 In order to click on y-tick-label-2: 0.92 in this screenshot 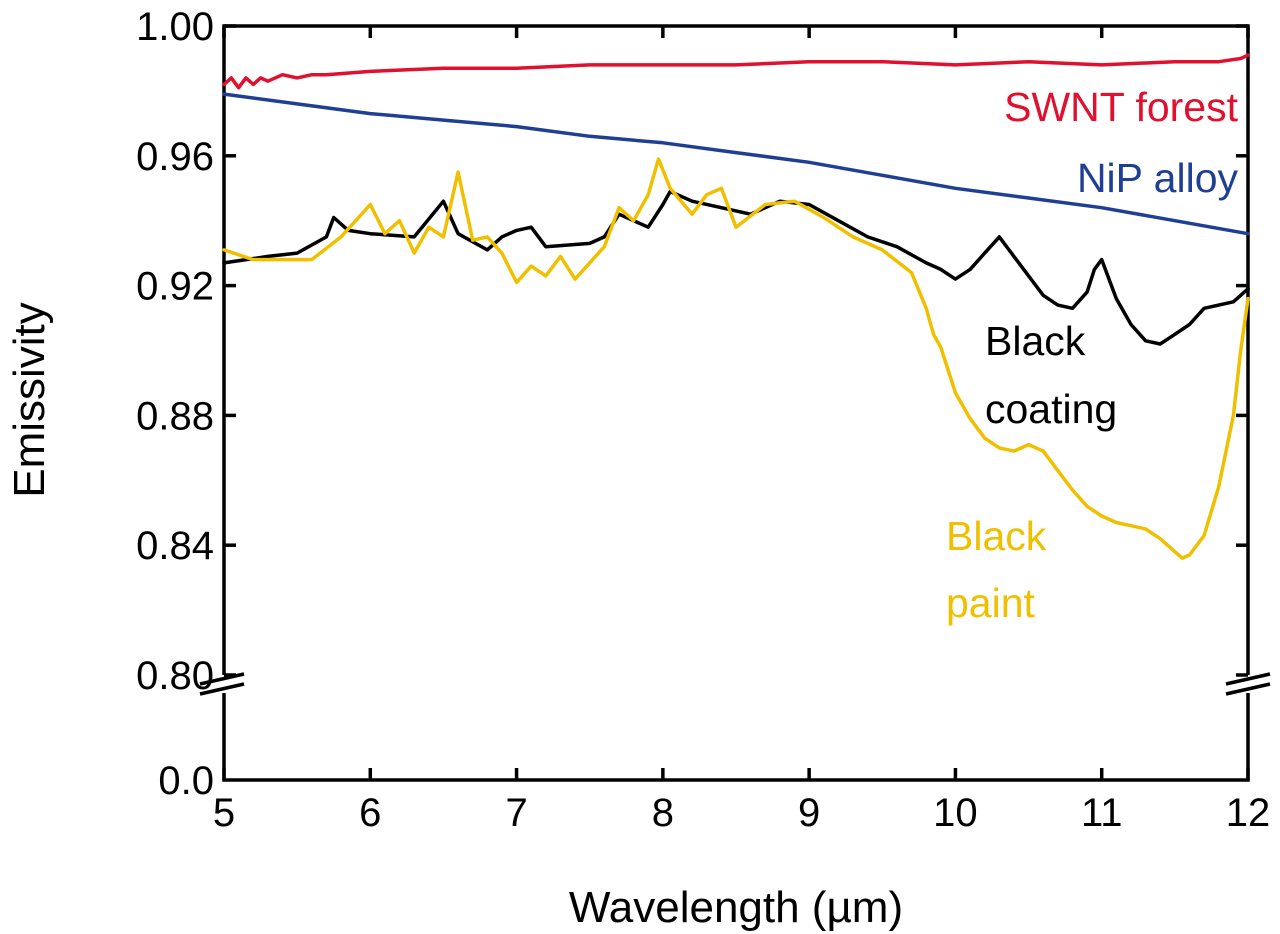, I will do `click(175, 287)`.